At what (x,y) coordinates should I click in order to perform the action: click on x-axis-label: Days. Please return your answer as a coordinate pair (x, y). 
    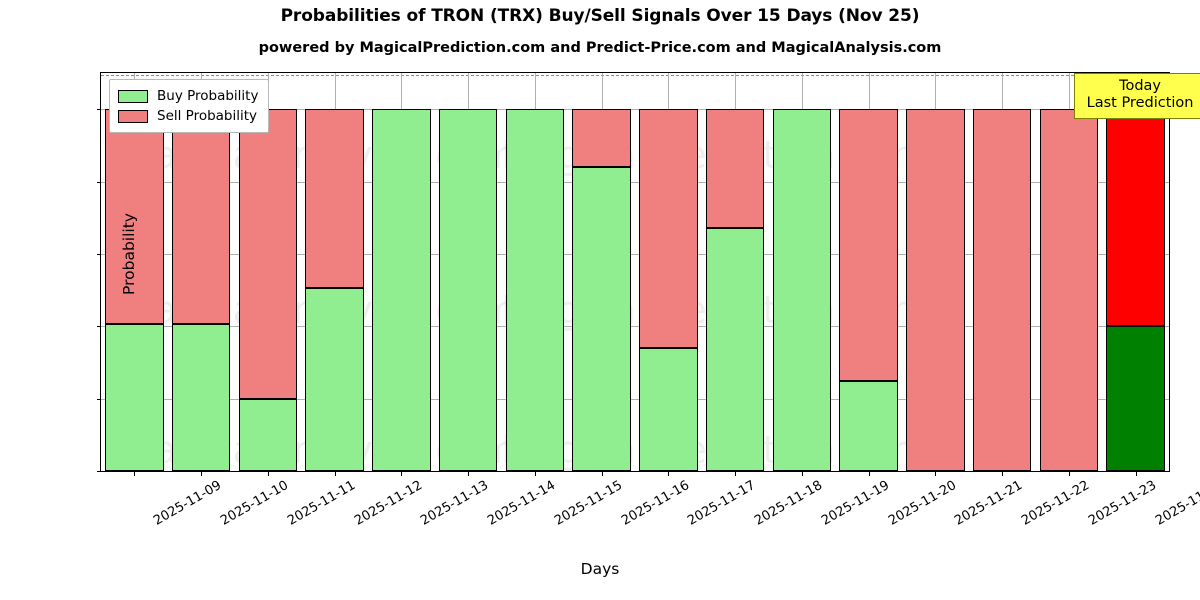
    Looking at the image, I should click on (600, 569).